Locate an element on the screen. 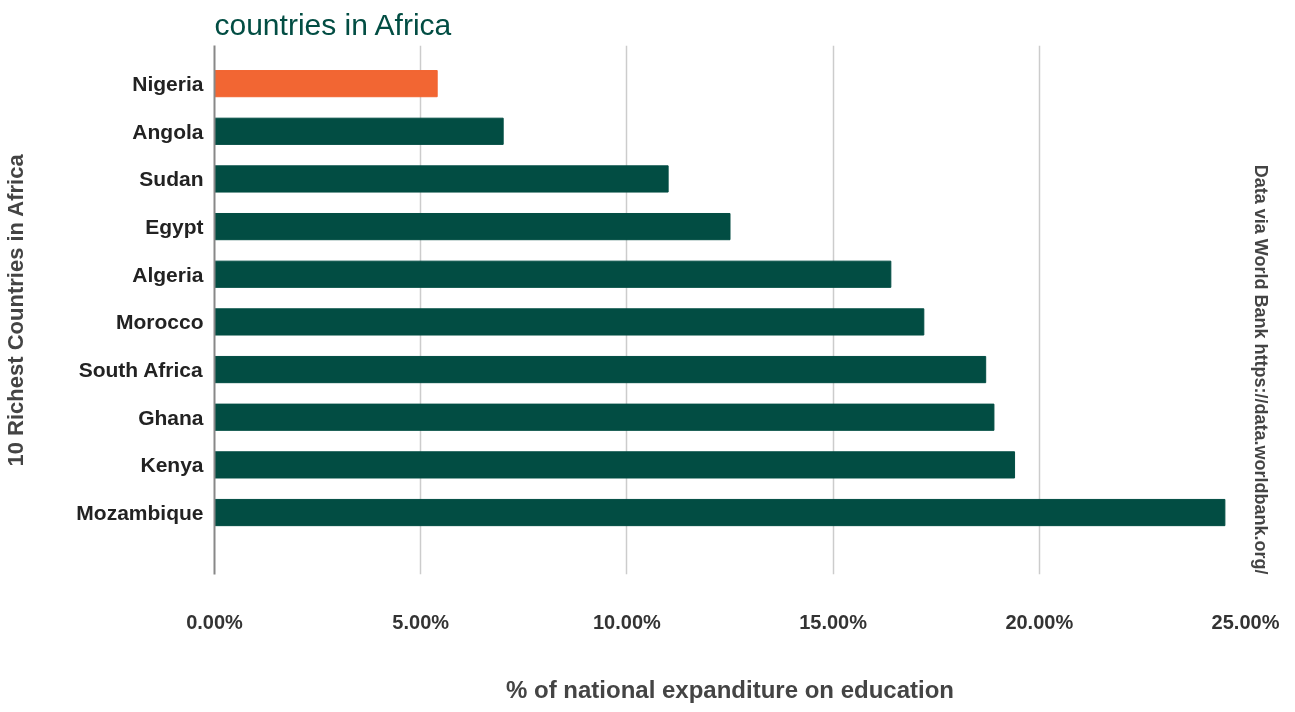 This screenshot has height=712, width=1295. y-tick-label: South Africa is located at coordinates (141, 370).